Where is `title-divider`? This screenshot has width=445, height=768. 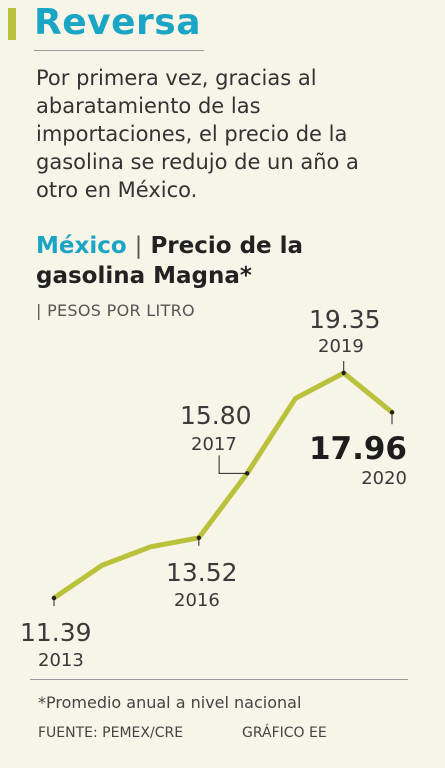 title-divider is located at coordinates (119, 50).